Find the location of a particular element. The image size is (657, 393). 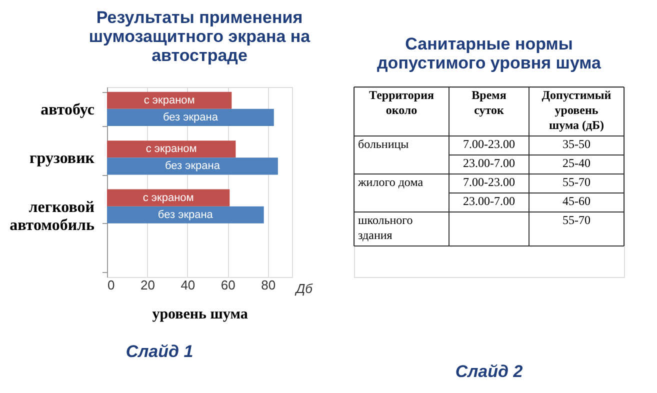

x-tick-label: 20 is located at coordinates (147, 285).